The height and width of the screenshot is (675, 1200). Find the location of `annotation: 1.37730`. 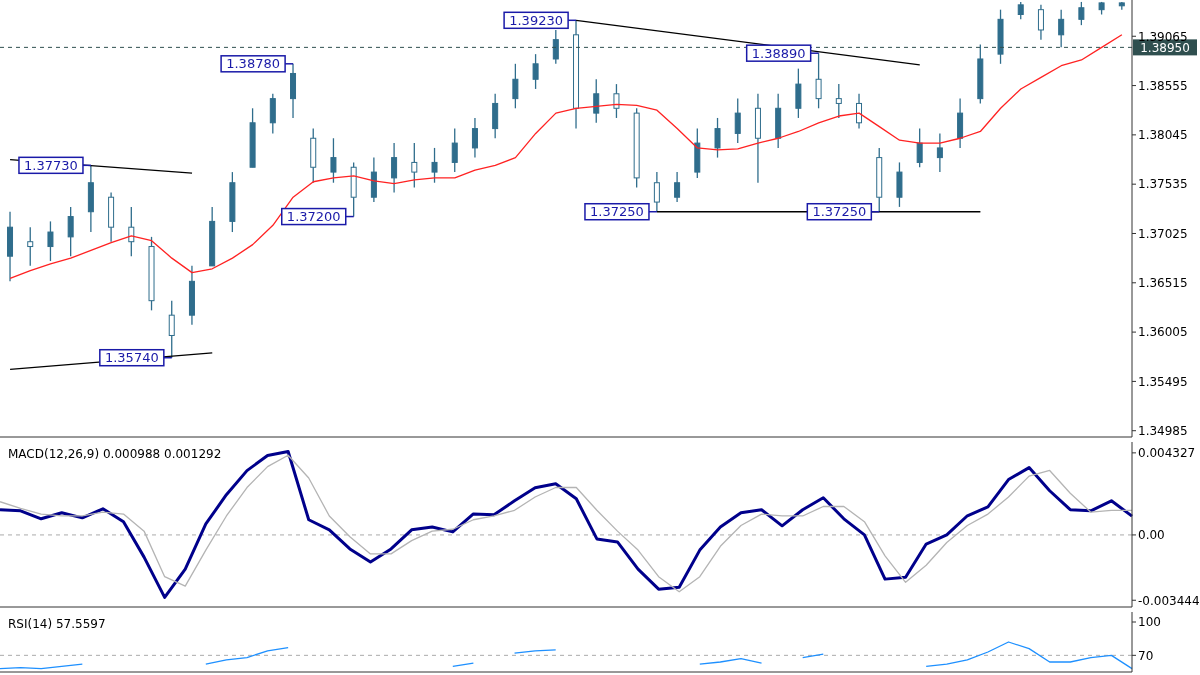

annotation: 1.37730 is located at coordinates (51, 165).